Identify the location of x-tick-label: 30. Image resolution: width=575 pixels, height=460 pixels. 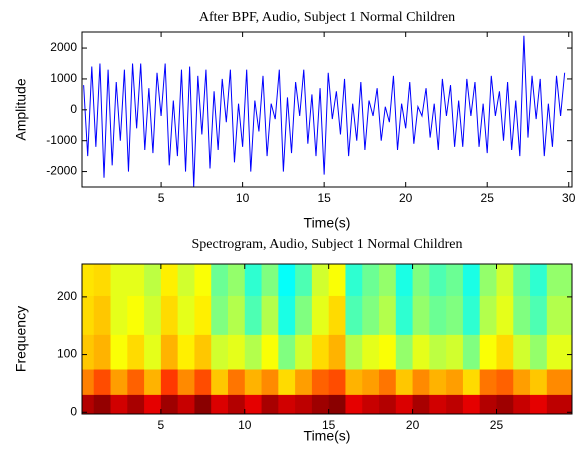
(568, 198).